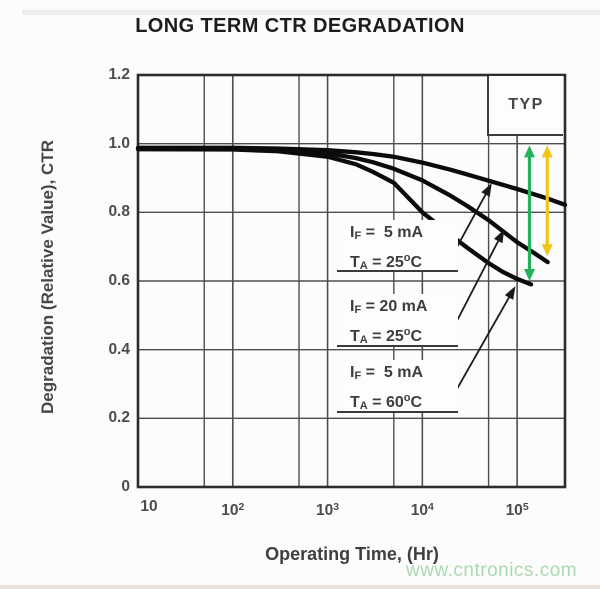 This screenshot has width=600, height=589. What do you see at coordinates (352, 554) in the screenshot?
I see `x-axis-title: Operating Time, (Hr)` at bounding box center [352, 554].